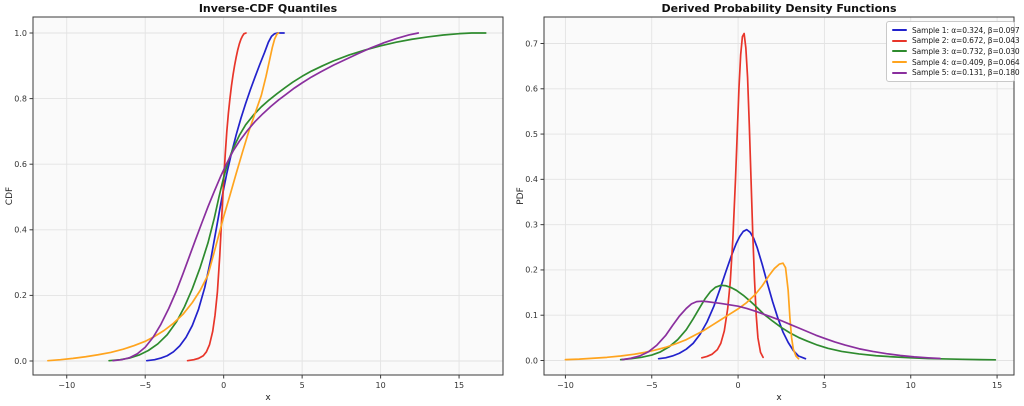  I want to click on tick-label-y: 1.0, so click(20, 33).